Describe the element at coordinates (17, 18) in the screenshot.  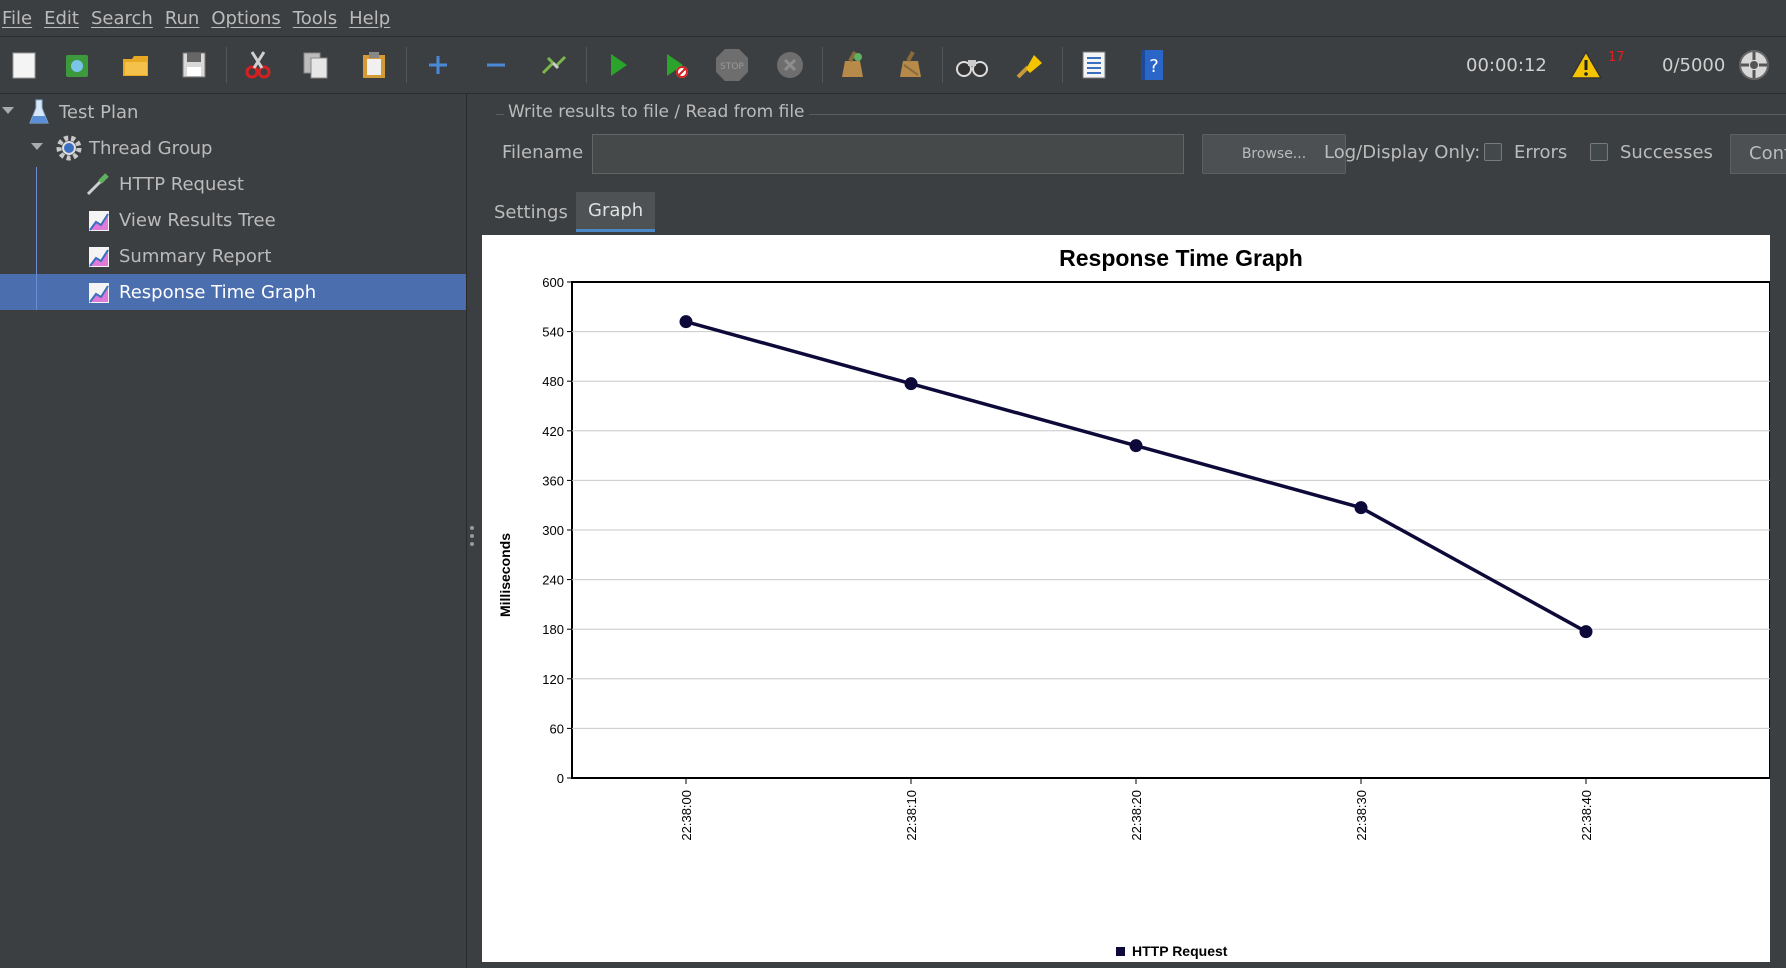
I see `menu-file: File` at that location.